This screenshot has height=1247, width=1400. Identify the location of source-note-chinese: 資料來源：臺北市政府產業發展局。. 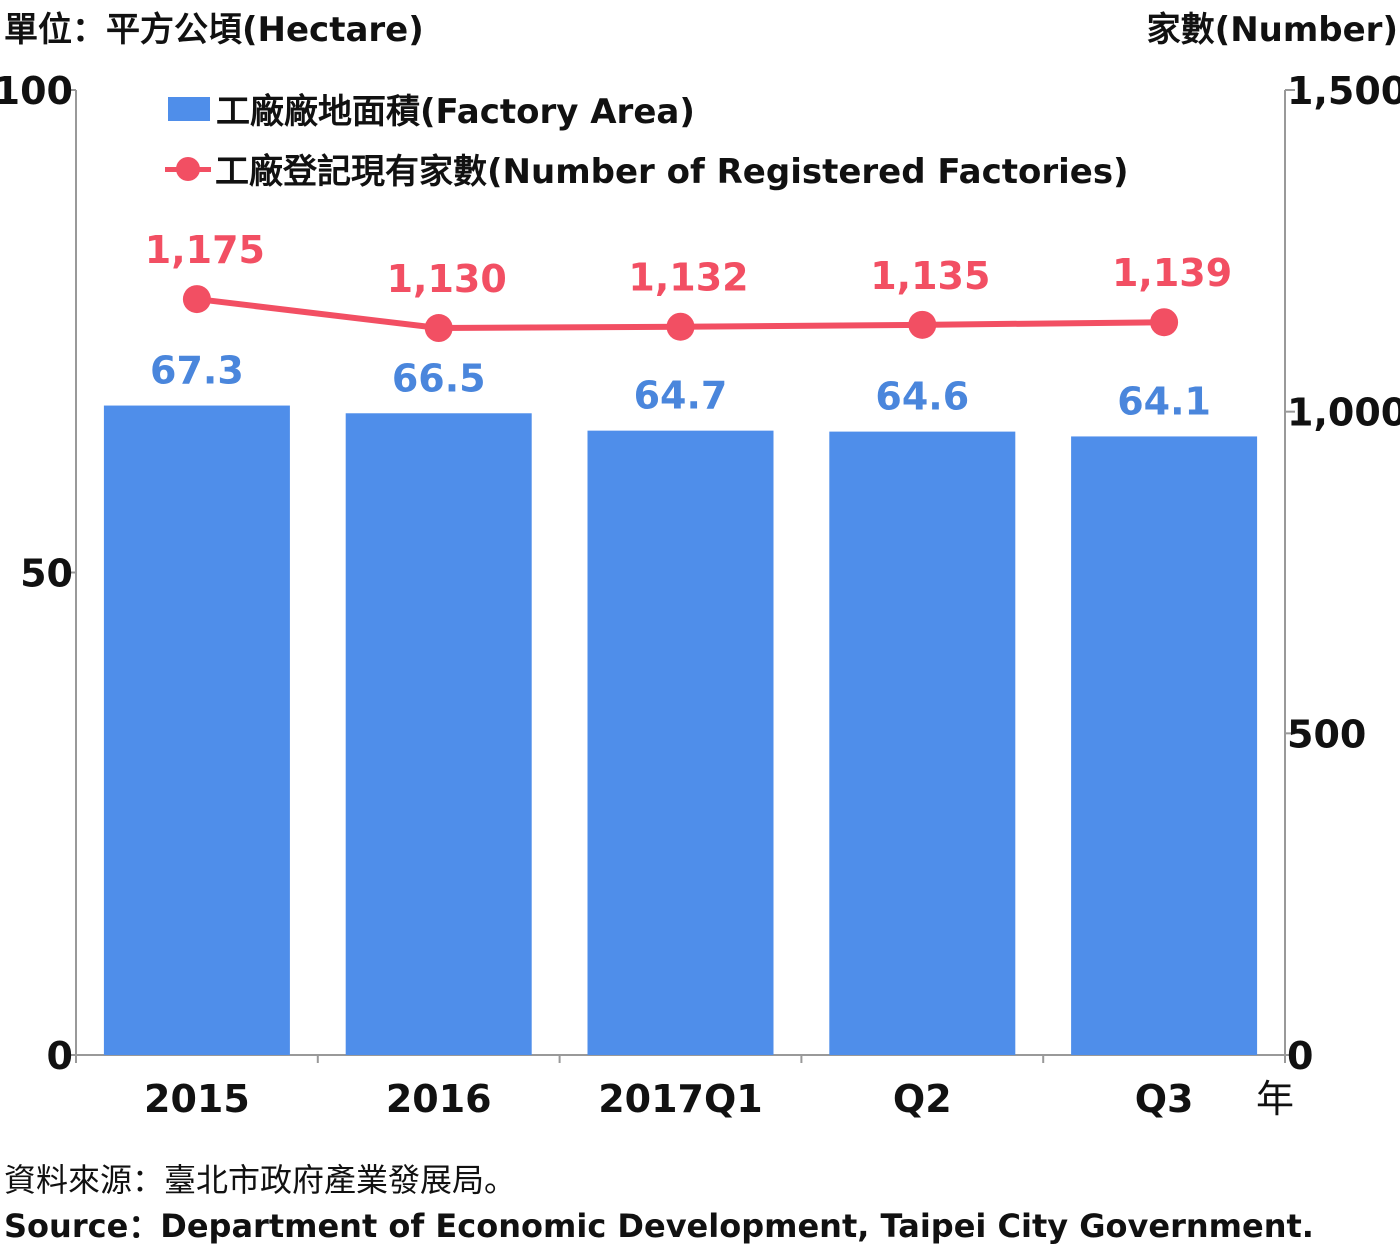
(260, 1180).